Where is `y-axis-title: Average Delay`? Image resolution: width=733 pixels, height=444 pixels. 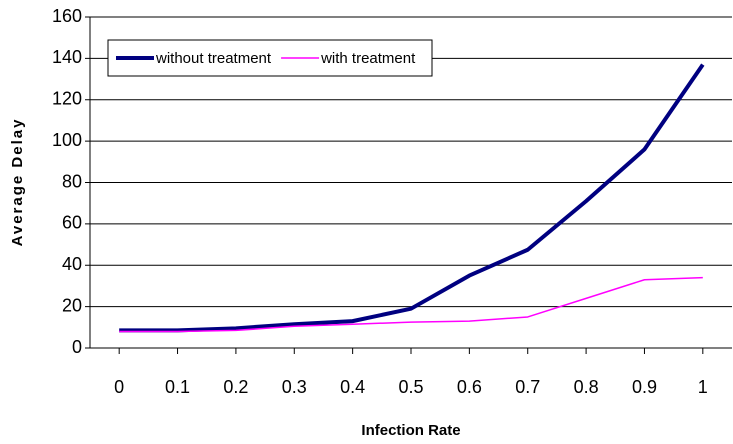
y-axis-title: Average Delay is located at coordinates (17, 182).